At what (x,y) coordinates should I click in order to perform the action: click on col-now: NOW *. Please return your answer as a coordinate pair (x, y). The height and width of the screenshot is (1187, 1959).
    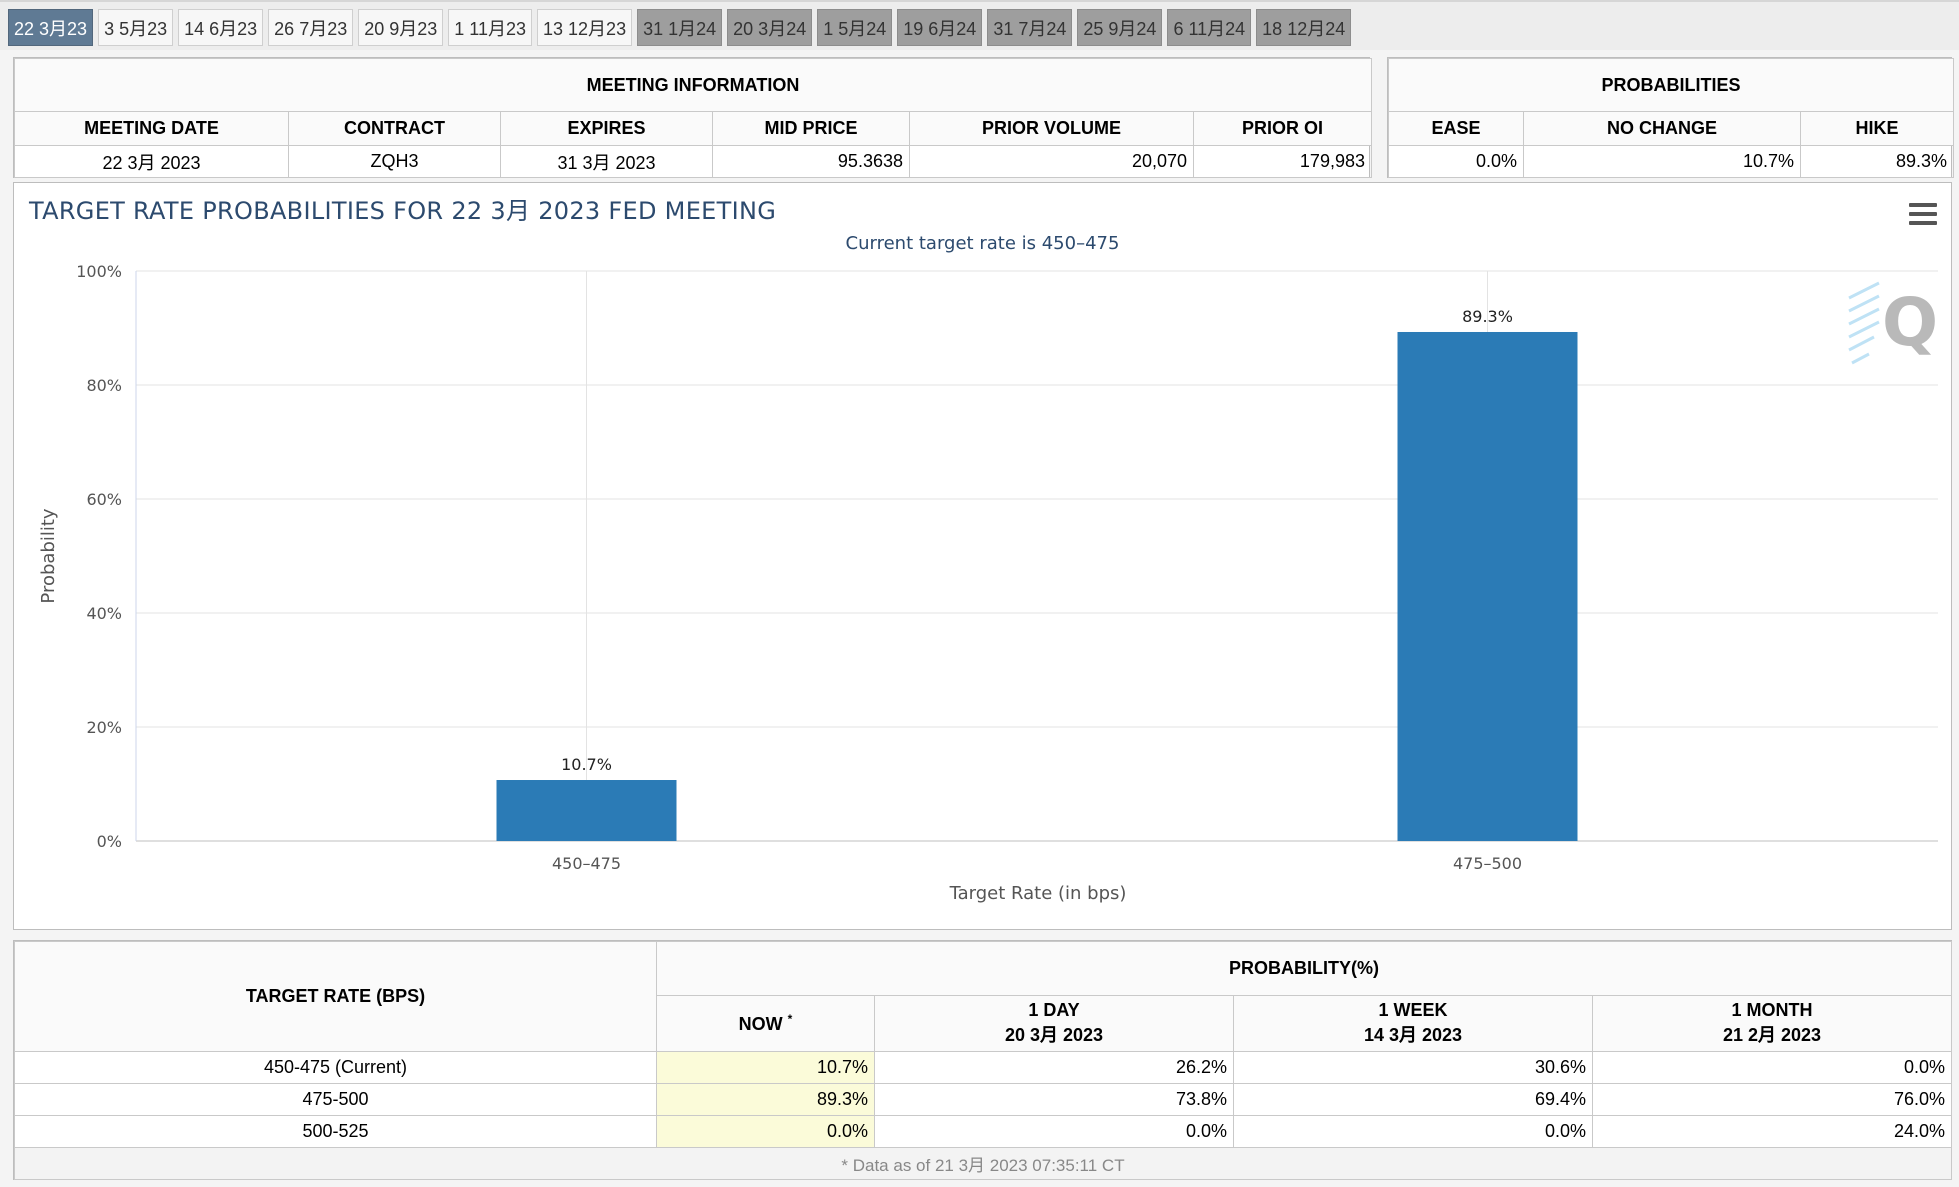
    Looking at the image, I should click on (765, 1023).